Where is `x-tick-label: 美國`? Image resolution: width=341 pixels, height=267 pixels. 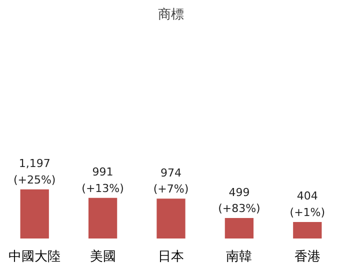 x-tick-label: 美國 is located at coordinates (103, 256).